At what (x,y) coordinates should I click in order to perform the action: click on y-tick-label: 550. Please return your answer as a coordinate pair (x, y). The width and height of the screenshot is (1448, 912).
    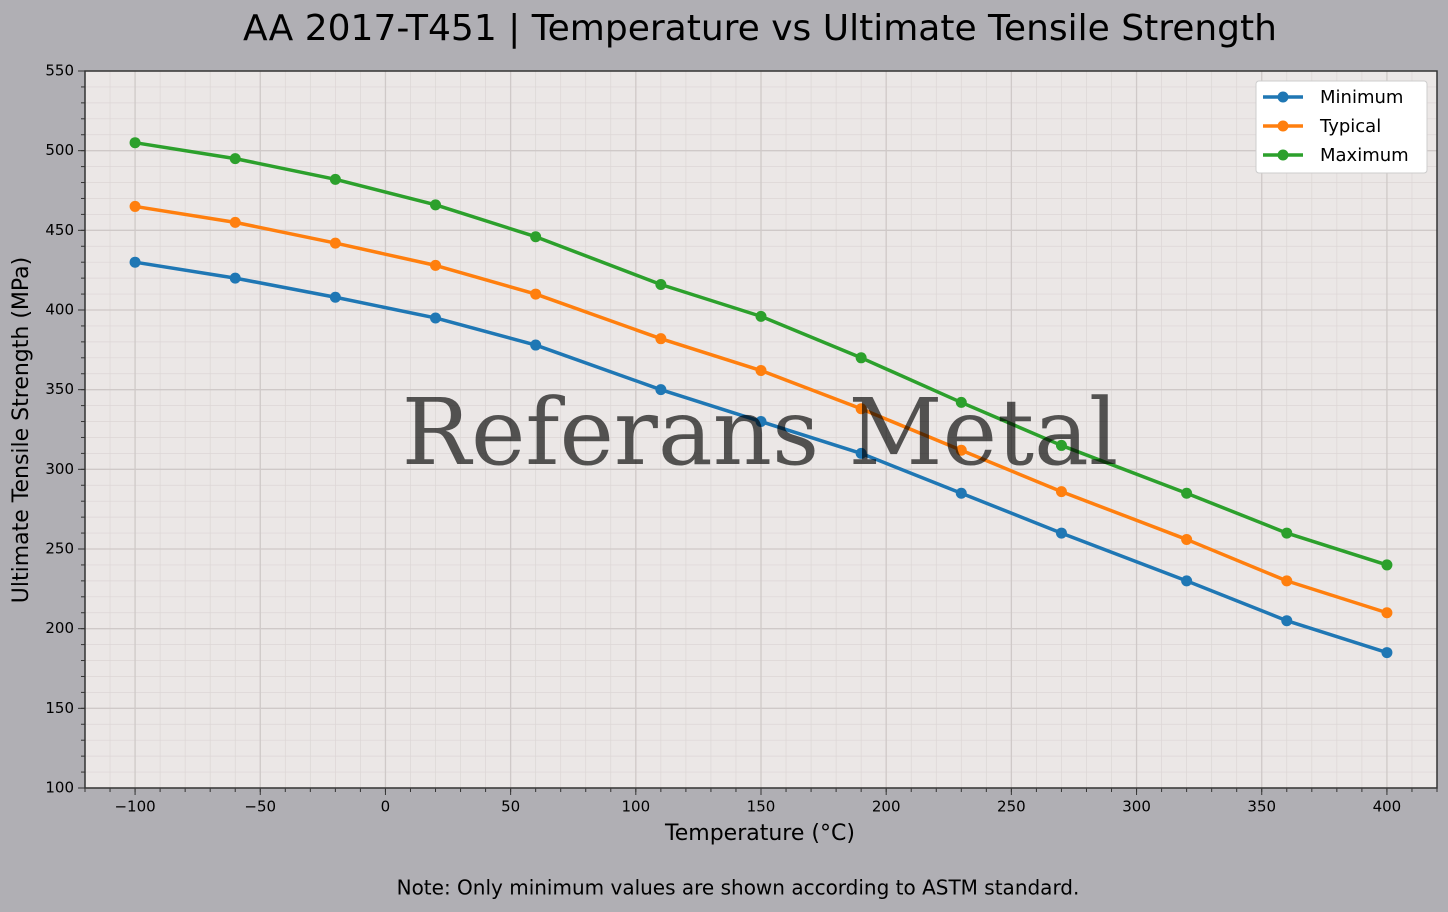
    Looking at the image, I should click on (59, 71).